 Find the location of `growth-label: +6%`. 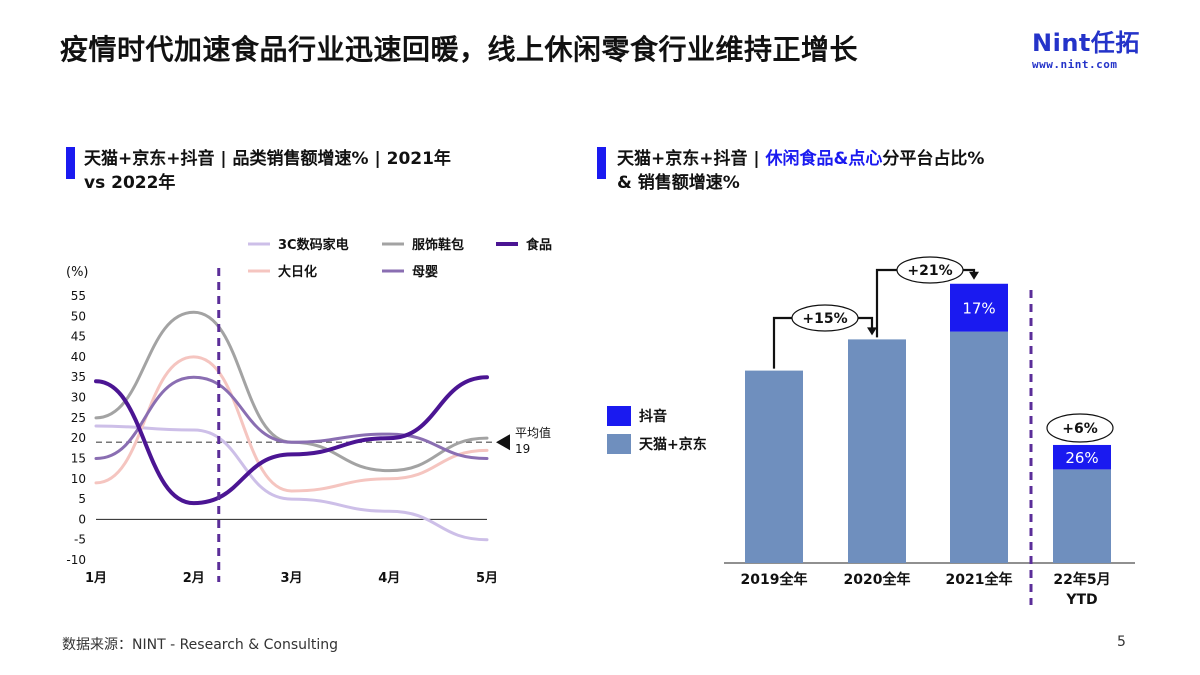

growth-label: +6% is located at coordinates (1080, 429).